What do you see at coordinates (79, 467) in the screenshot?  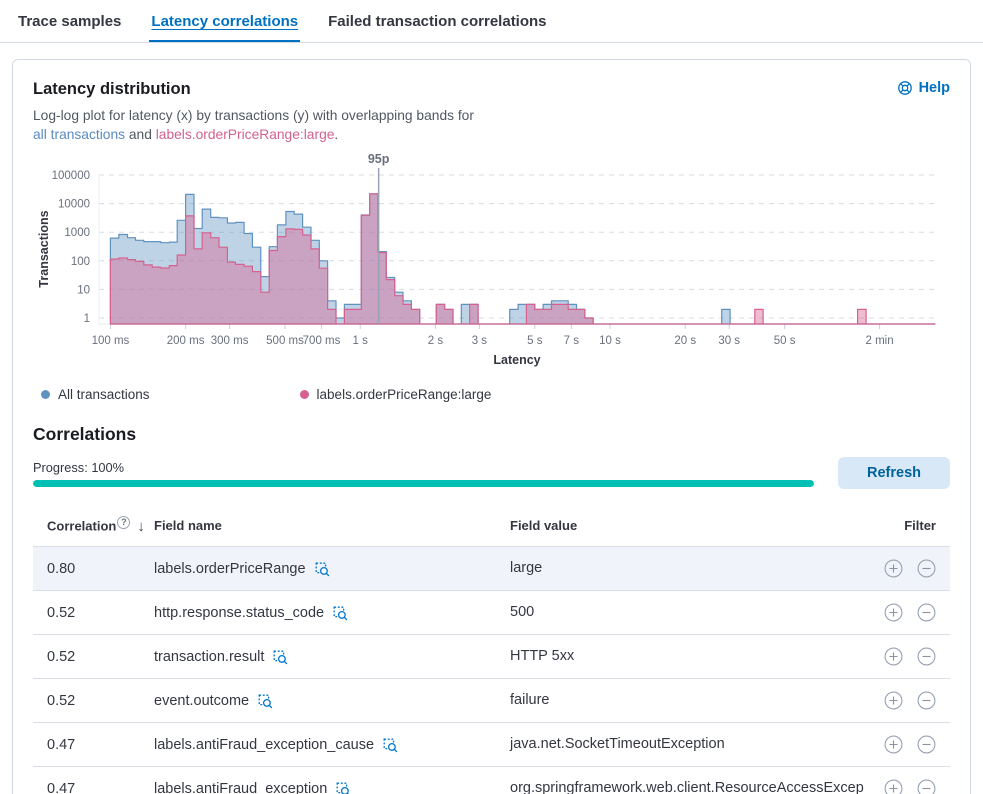 I see `progress-label: Progress: 100%` at bounding box center [79, 467].